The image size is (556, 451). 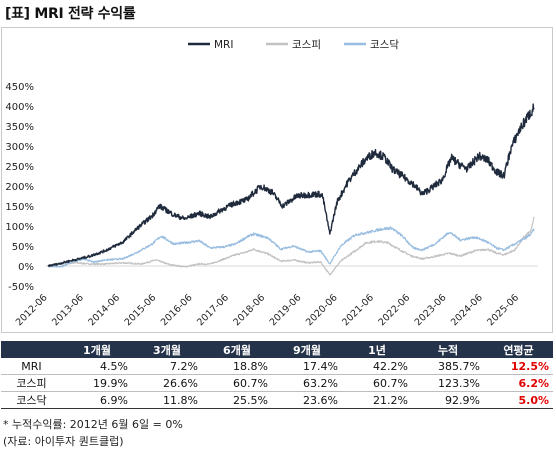 What do you see at coordinates (390, 366) in the screenshot?
I see `table-cell: 42.2%` at bounding box center [390, 366].